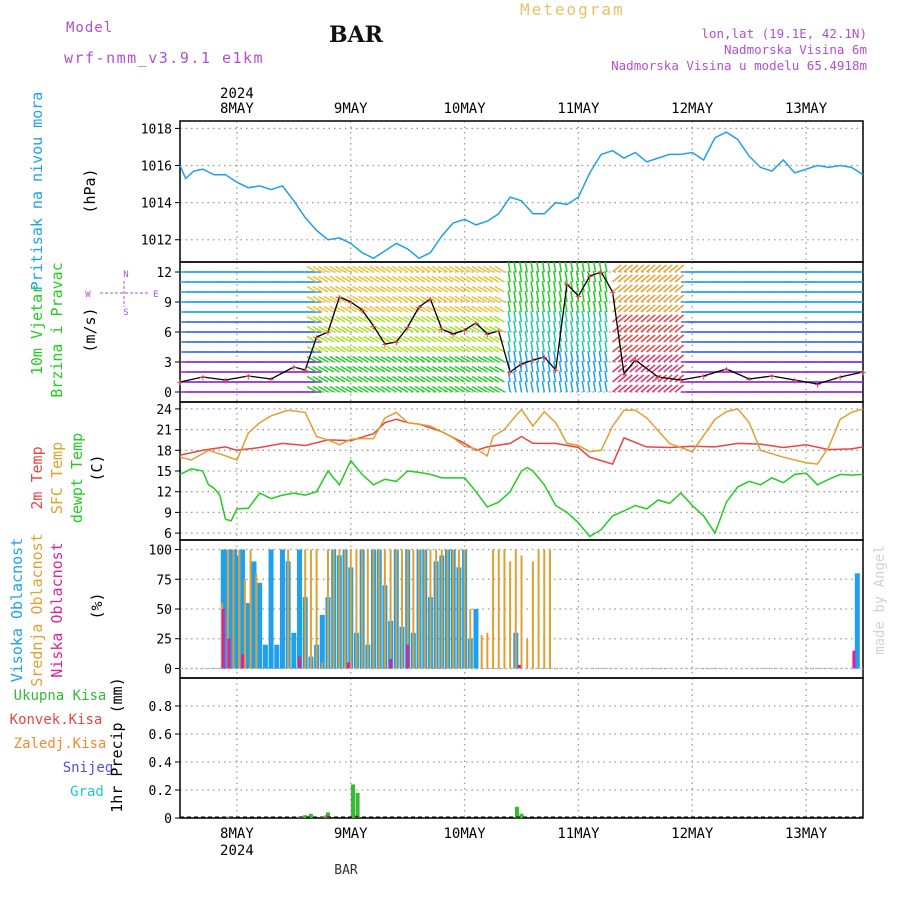 This screenshot has width=900, height=900. Describe the element at coordinates (125, 313) in the screenshot. I see `compass-south: S` at that location.